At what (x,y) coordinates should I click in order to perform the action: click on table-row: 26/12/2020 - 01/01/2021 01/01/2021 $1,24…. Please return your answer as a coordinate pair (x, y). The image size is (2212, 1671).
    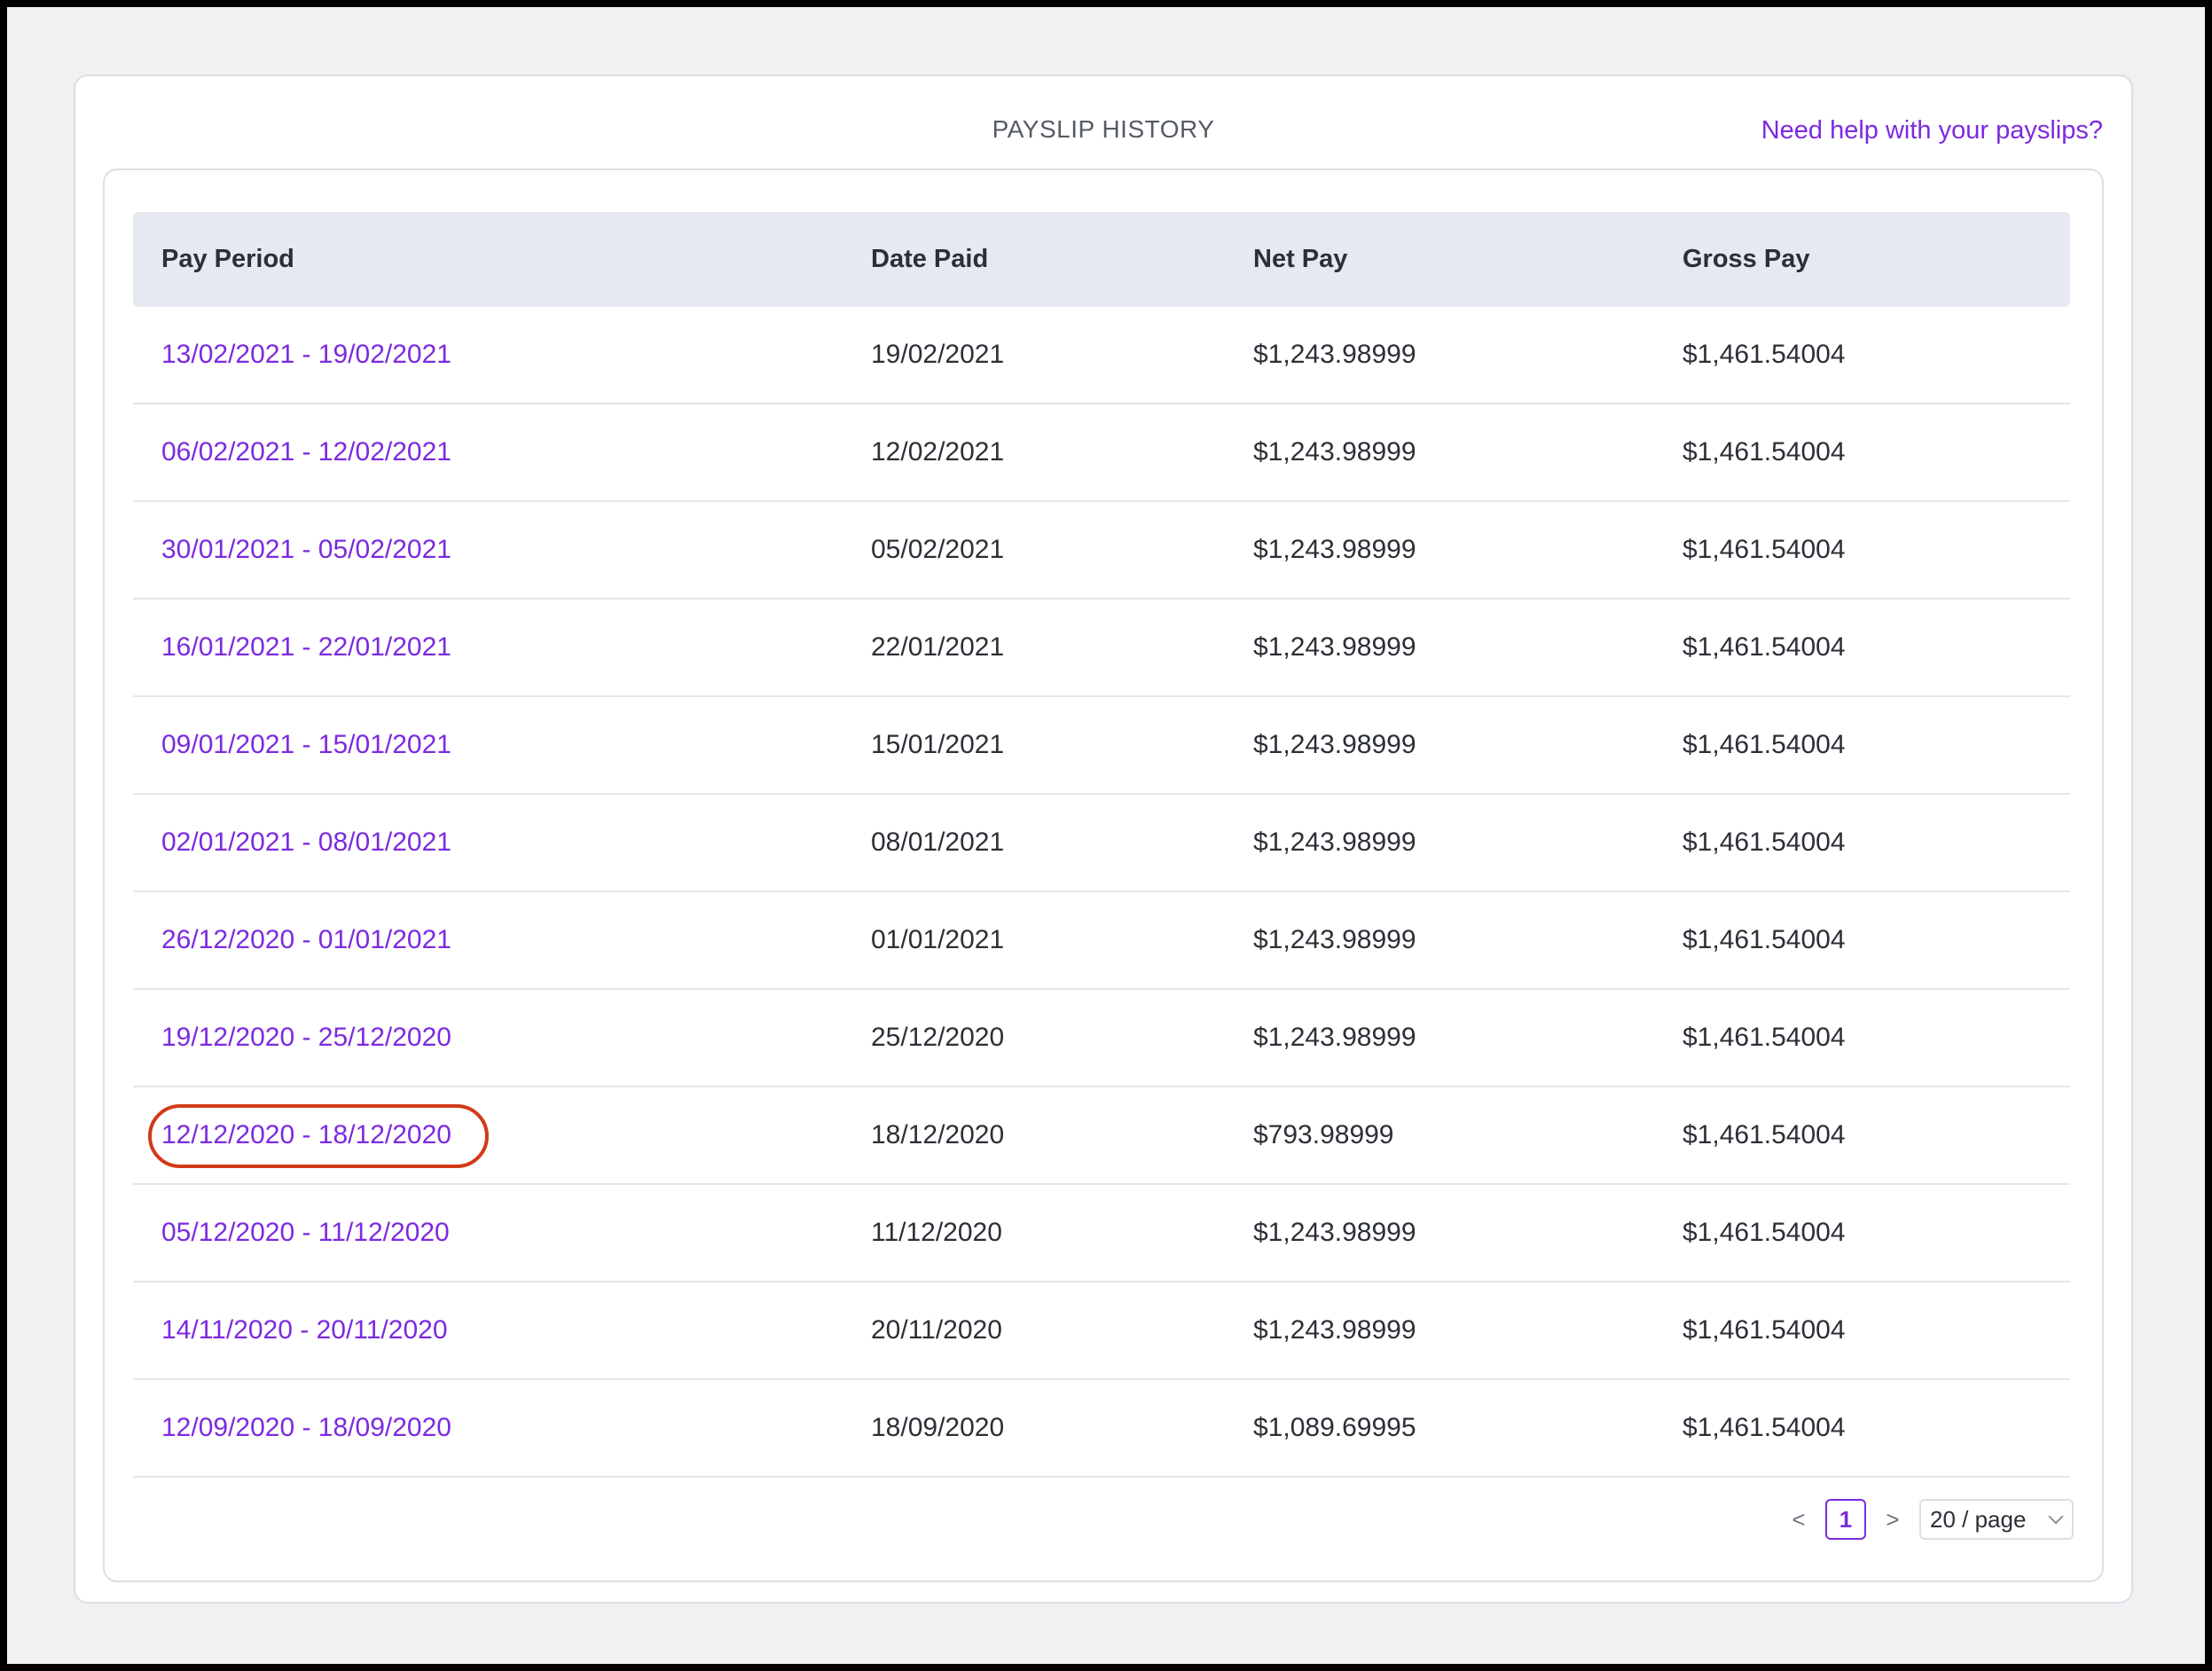
    Looking at the image, I should click on (1101, 940).